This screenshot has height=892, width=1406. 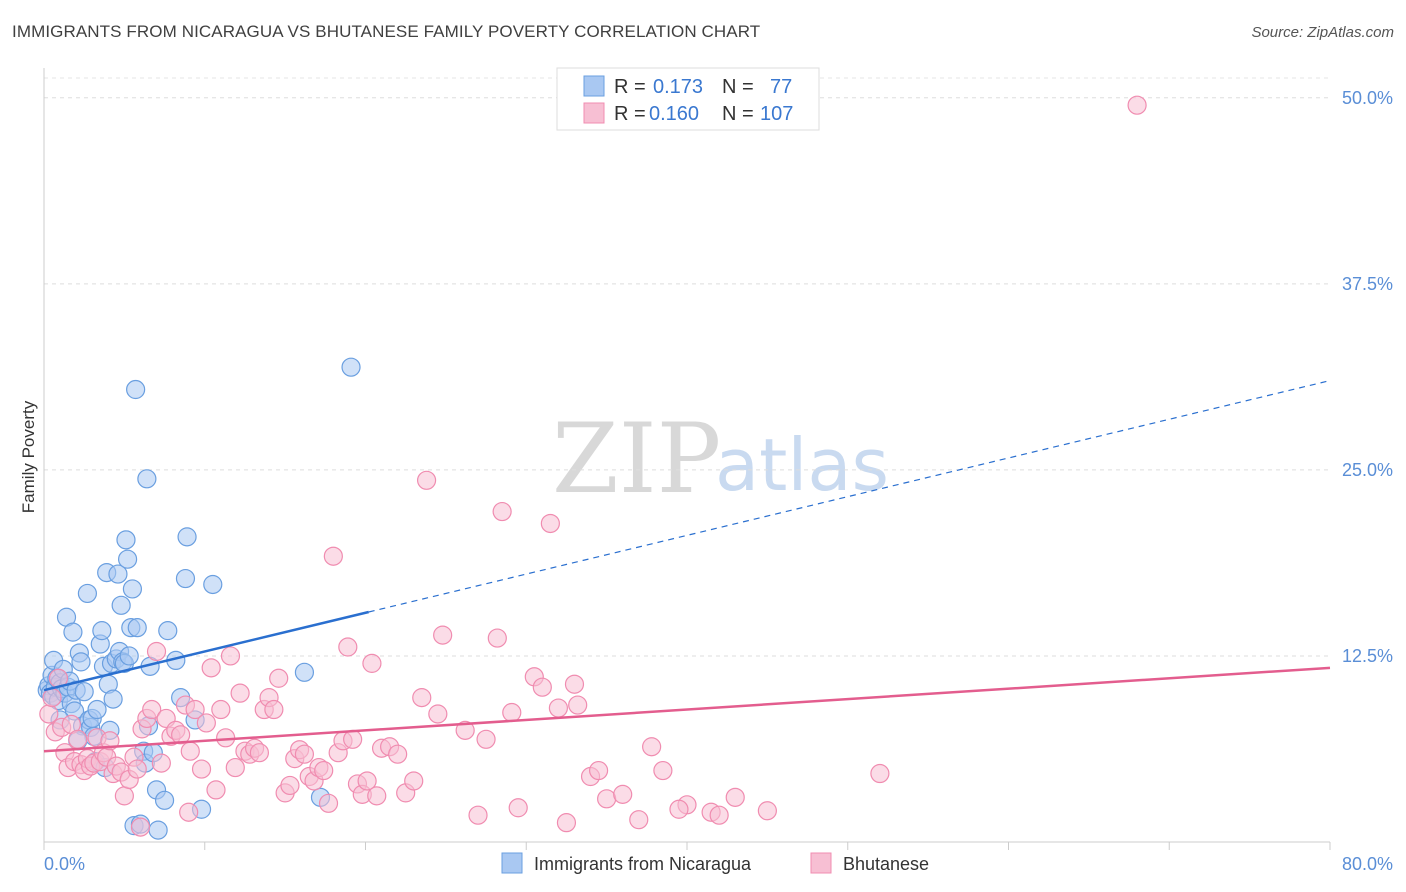 What do you see at coordinates (781, 87) in the screenshot?
I see `legend-n-value-nicaragua: 77` at bounding box center [781, 87].